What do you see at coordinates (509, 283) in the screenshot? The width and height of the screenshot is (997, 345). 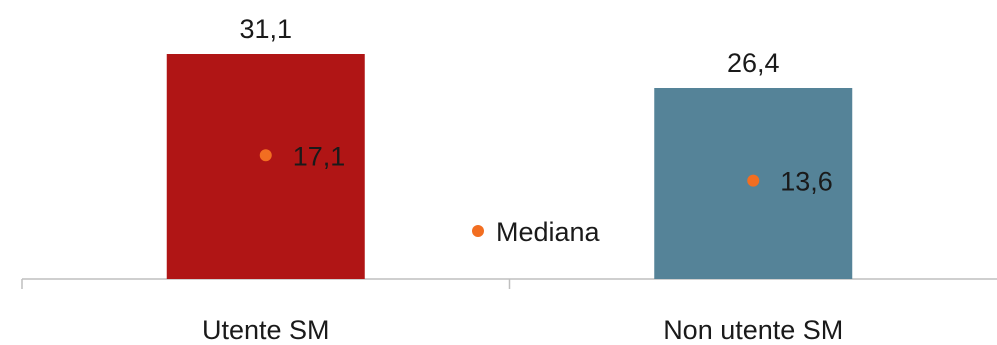 I see `axis-layer` at bounding box center [509, 283].